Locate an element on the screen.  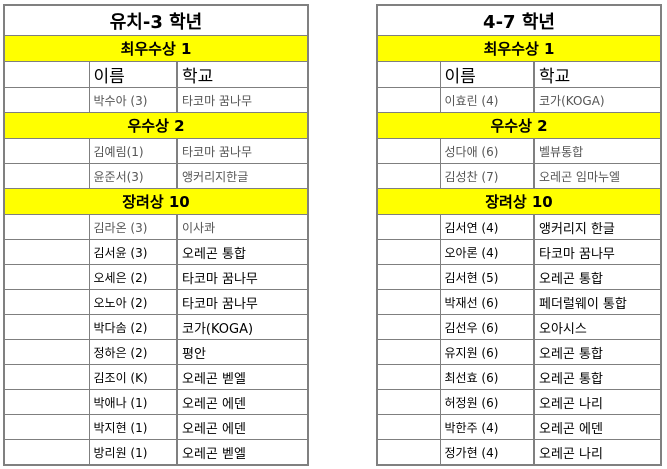
student-name: 허정원 (6) is located at coordinates (487, 402).